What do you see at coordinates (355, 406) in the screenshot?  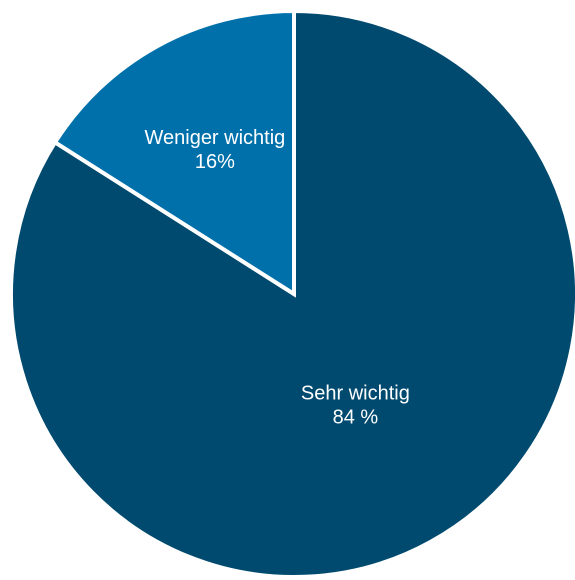 I see `slice-label-sehr-wichtig: Sehr wichtig 84 %` at bounding box center [355, 406].